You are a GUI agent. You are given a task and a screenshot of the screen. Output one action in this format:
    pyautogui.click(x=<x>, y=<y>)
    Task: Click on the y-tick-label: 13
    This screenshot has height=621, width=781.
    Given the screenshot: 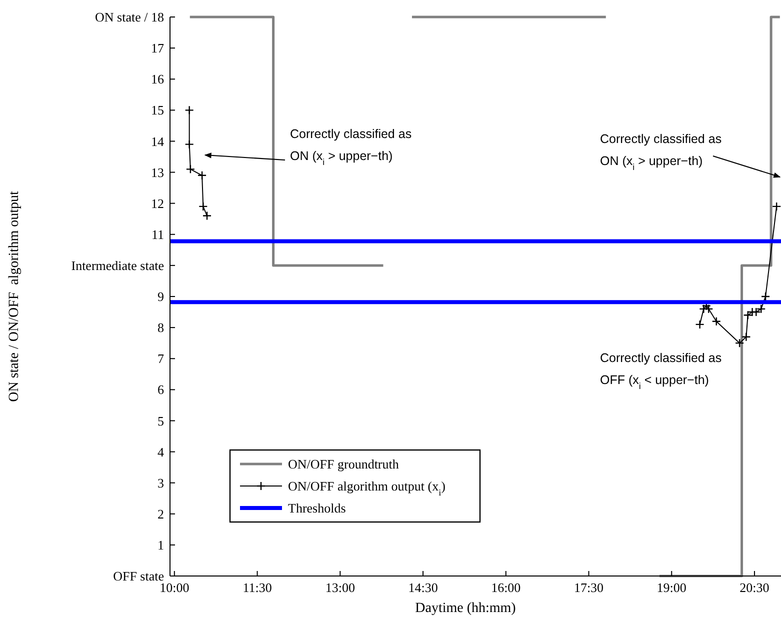 What is the action you would take?
    pyautogui.click(x=157, y=172)
    